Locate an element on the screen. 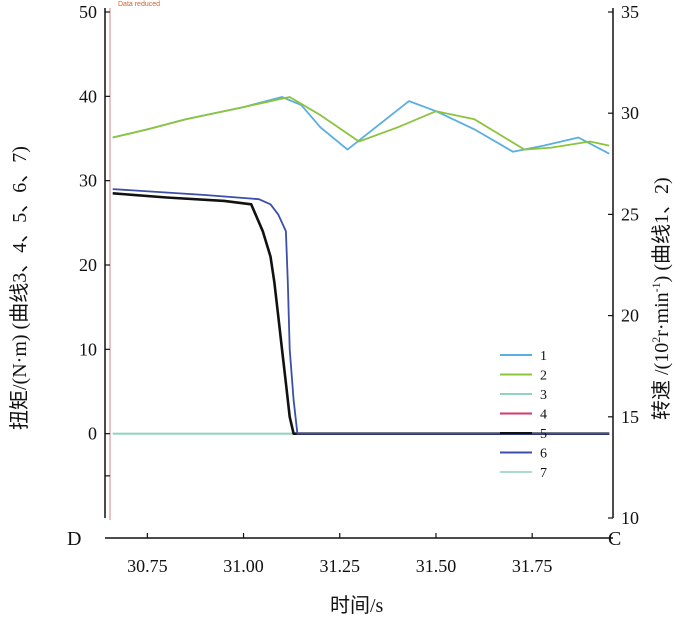  left-axis-label: 扭矩/(N·m) (曲线3、4、5、6、7) is located at coordinates (19, 288).